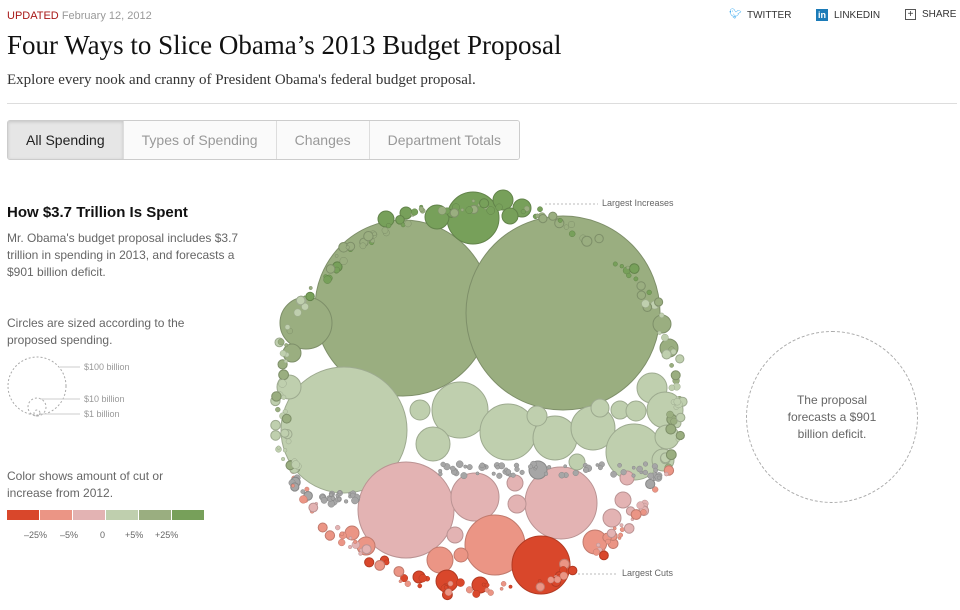 This screenshot has height=610, width=960. What do you see at coordinates (444, 140) in the screenshot?
I see `tab-department-totals: Department Totals` at bounding box center [444, 140].